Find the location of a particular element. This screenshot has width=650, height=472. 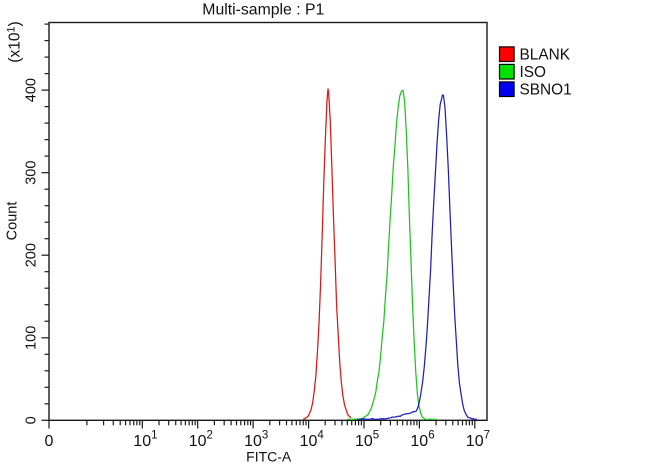

svg-text: 100 is located at coordinates (32, 338).